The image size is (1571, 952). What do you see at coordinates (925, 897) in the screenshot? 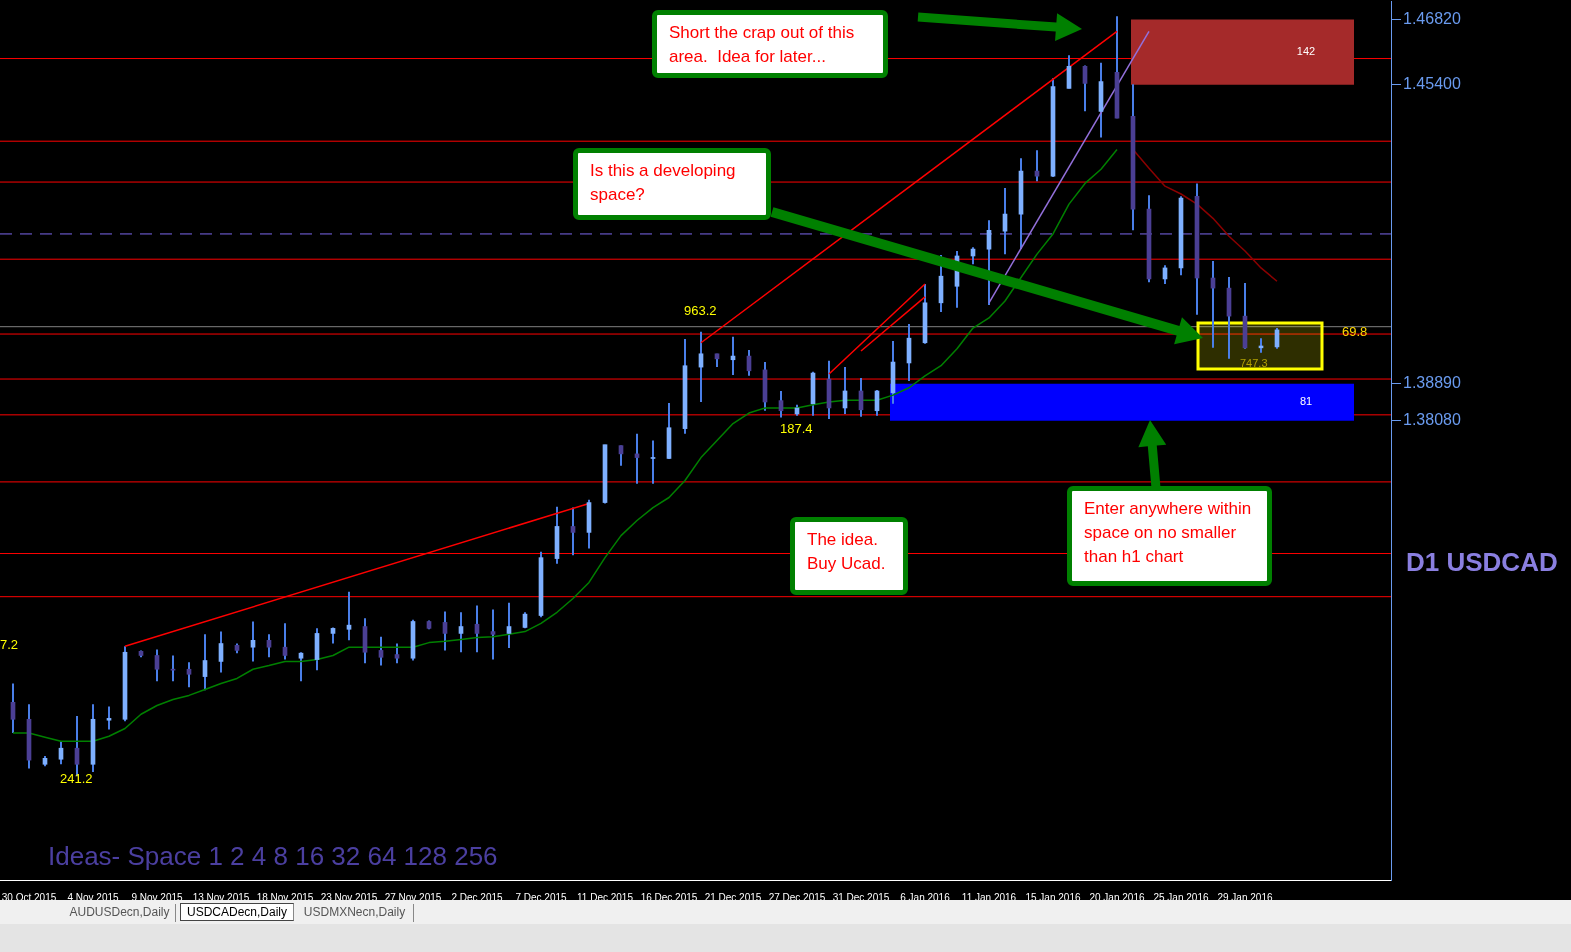
I see `x-tick-label: 6 Jan 2016` at bounding box center [925, 897].